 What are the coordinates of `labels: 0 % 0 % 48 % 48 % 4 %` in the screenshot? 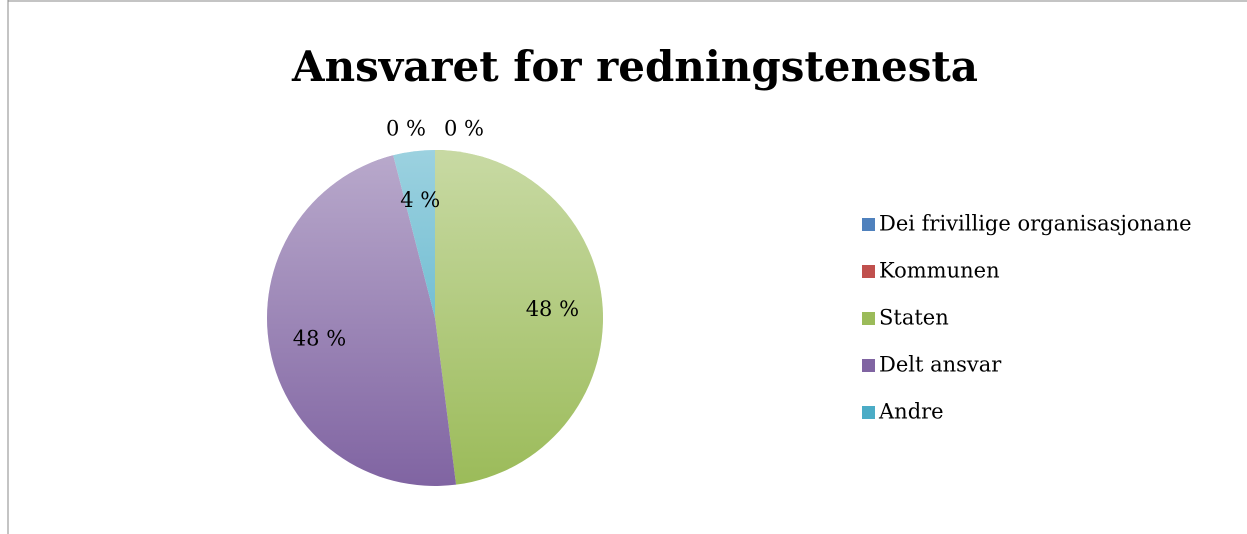 It's located at (436, 234).